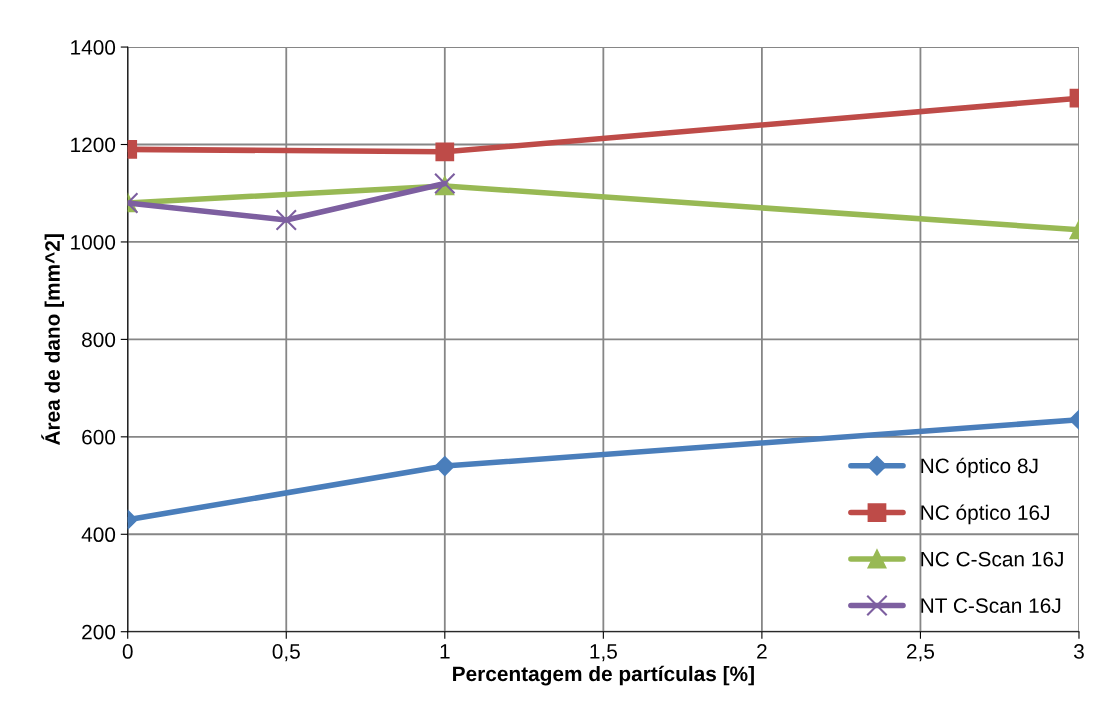  I want to click on x-axis-title: Percentagem de partículas [%], so click(603, 675).